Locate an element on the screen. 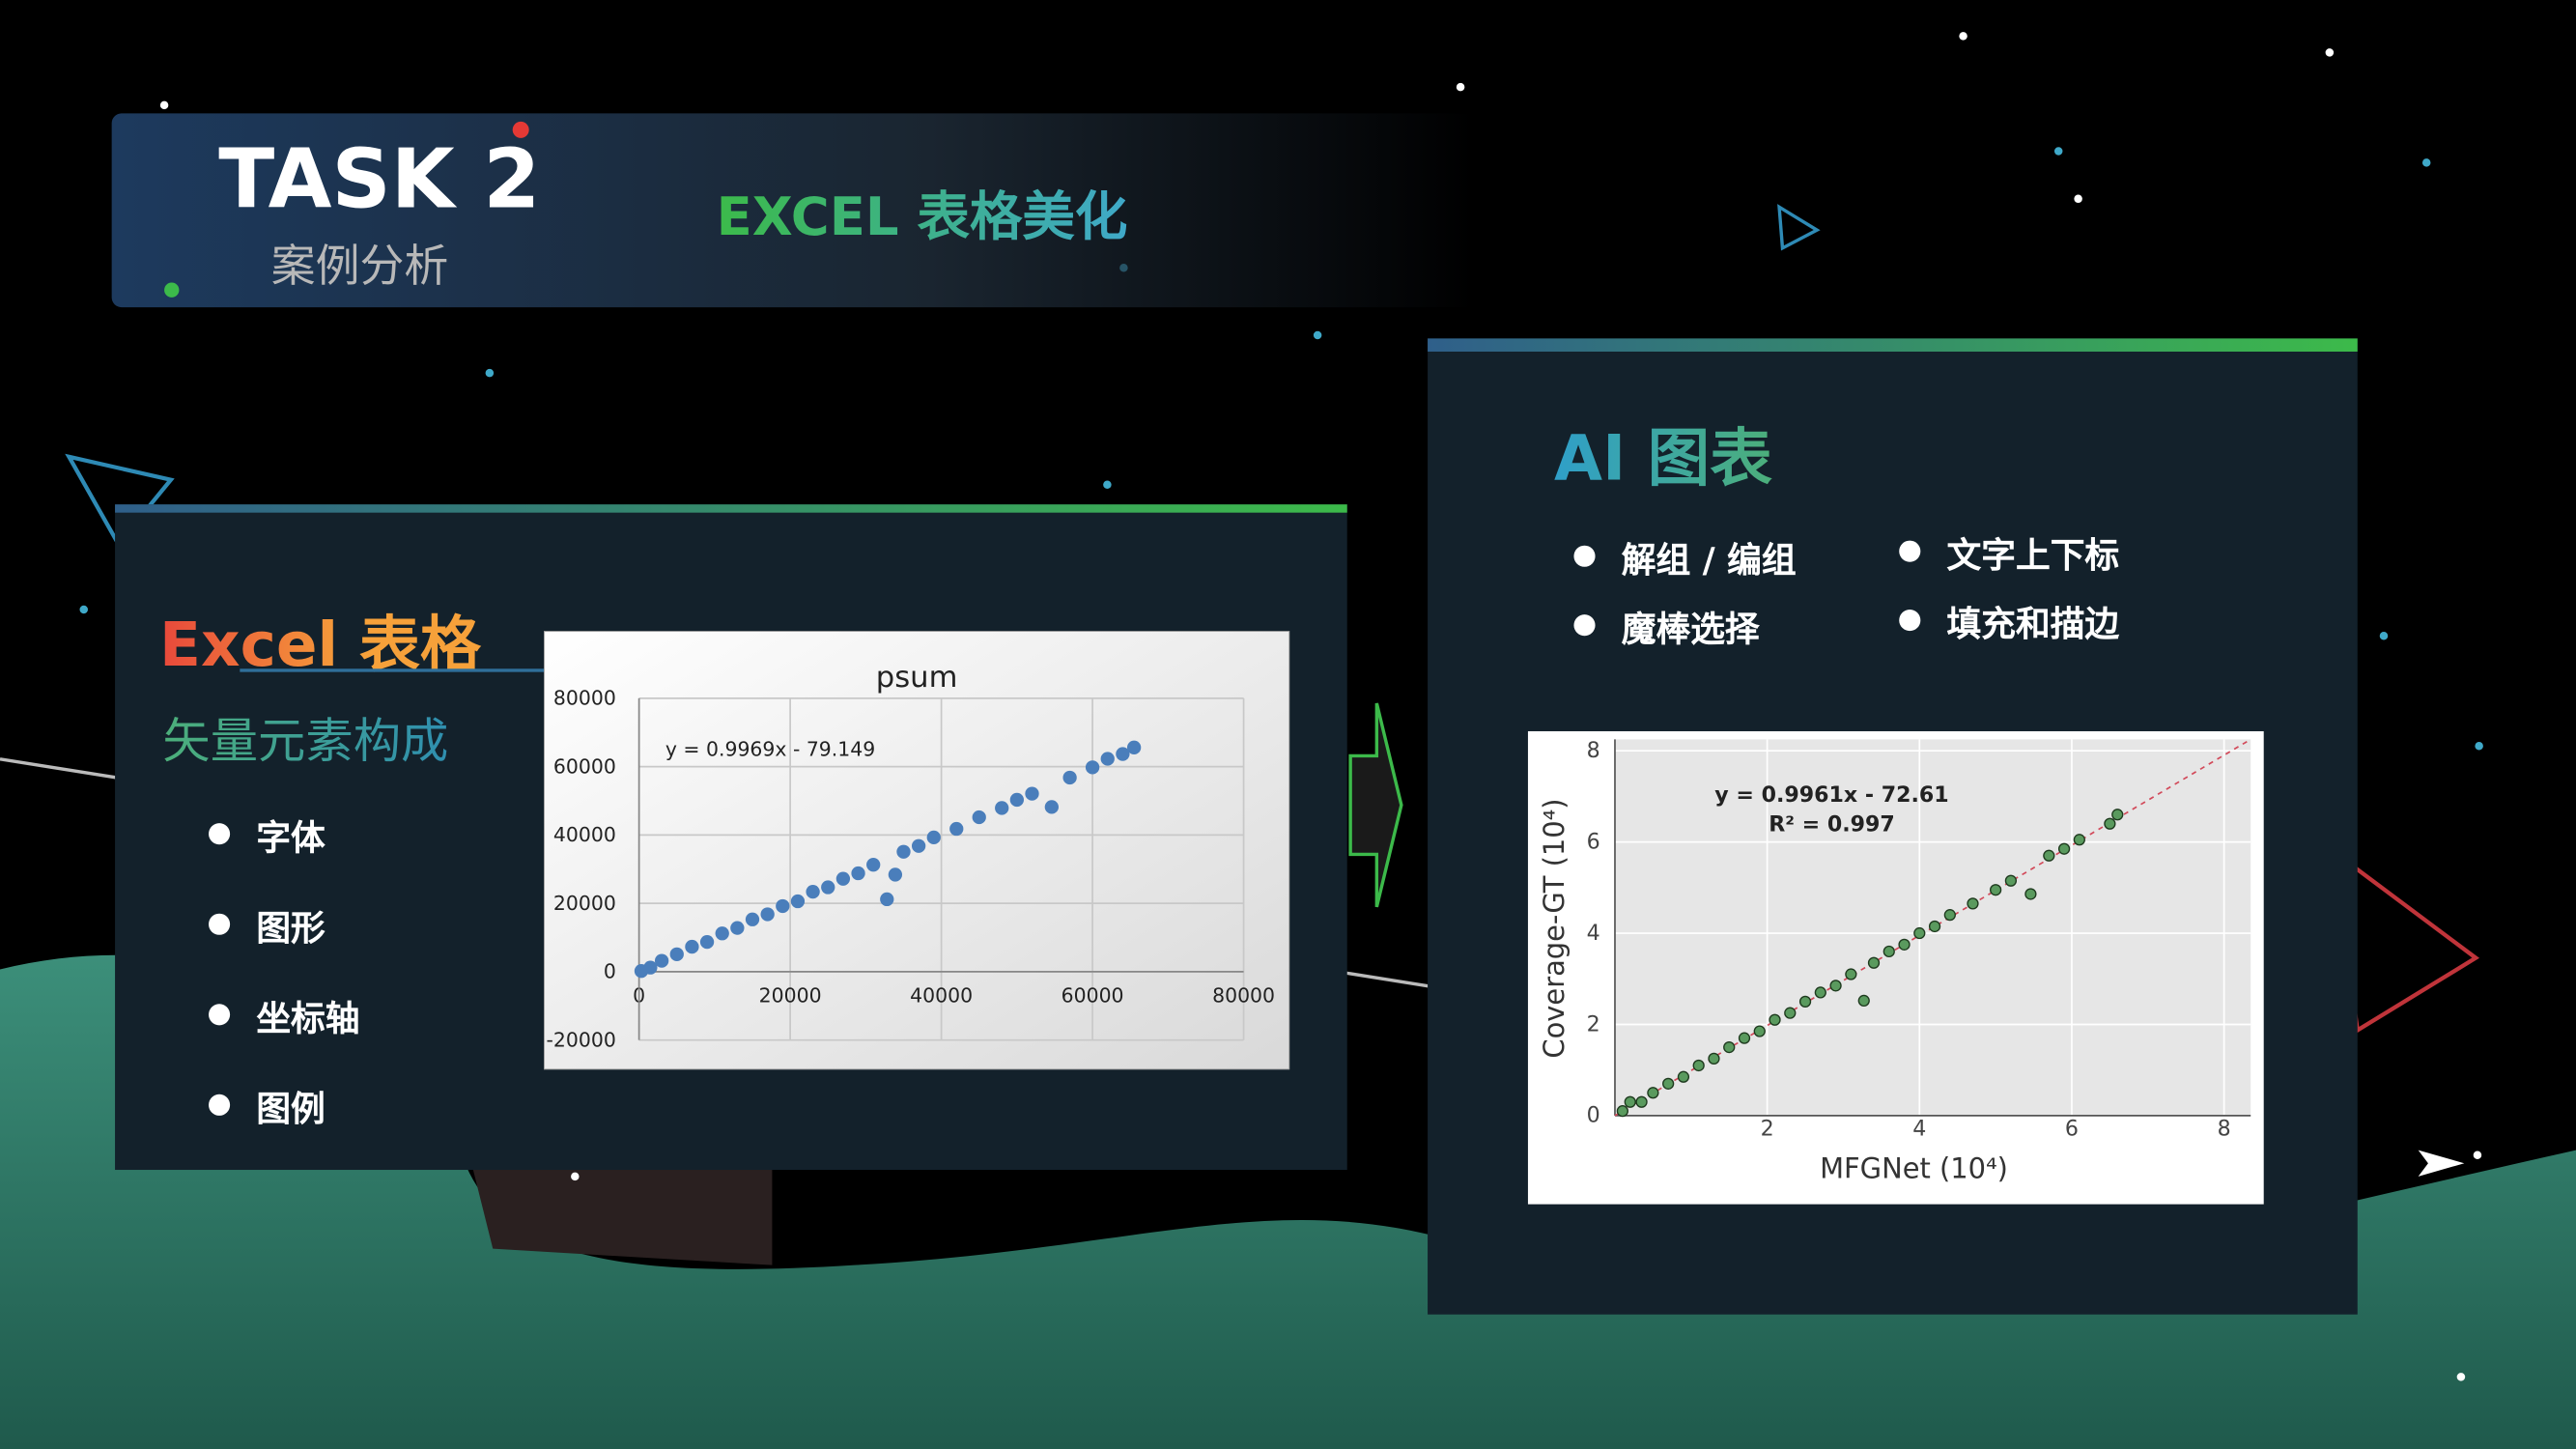 The height and width of the screenshot is (1449, 2576). y-axis-label: Coverage-GT (10⁴) is located at coordinates (1554, 928).